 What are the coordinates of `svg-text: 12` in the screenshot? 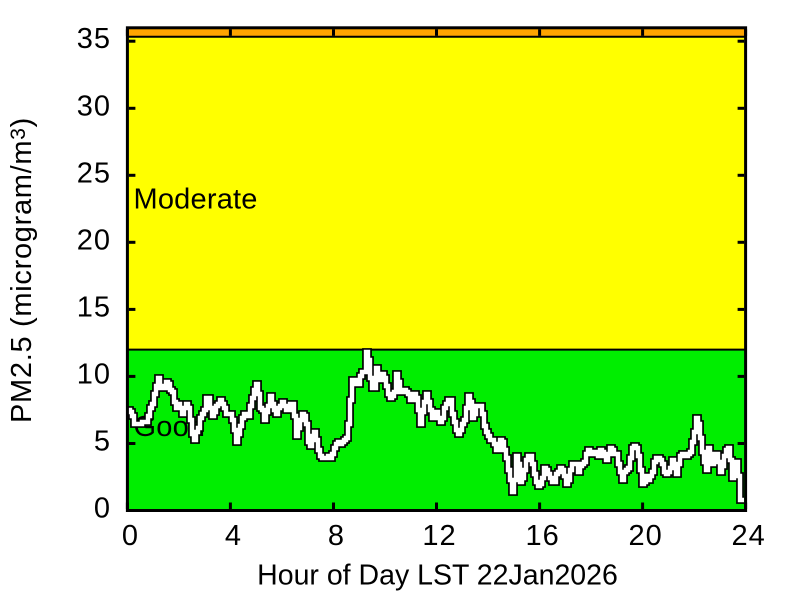 It's located at (439, 536).